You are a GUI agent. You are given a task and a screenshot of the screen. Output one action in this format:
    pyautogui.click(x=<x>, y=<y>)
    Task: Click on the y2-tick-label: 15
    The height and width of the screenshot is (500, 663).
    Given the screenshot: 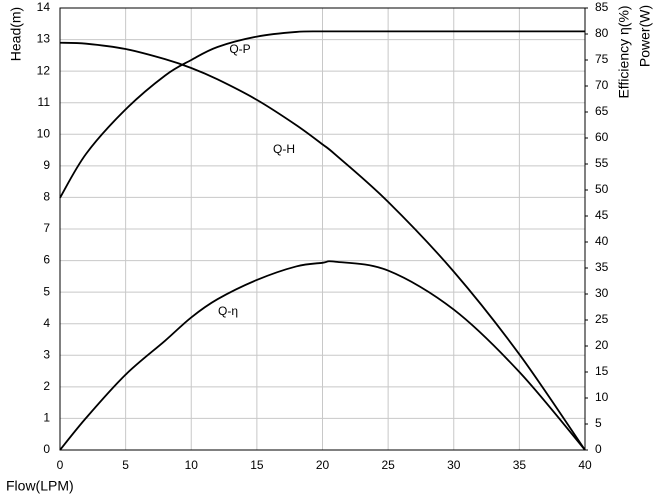 What is the action you would take?
    pyautogui.click(x=602, y=371)
    